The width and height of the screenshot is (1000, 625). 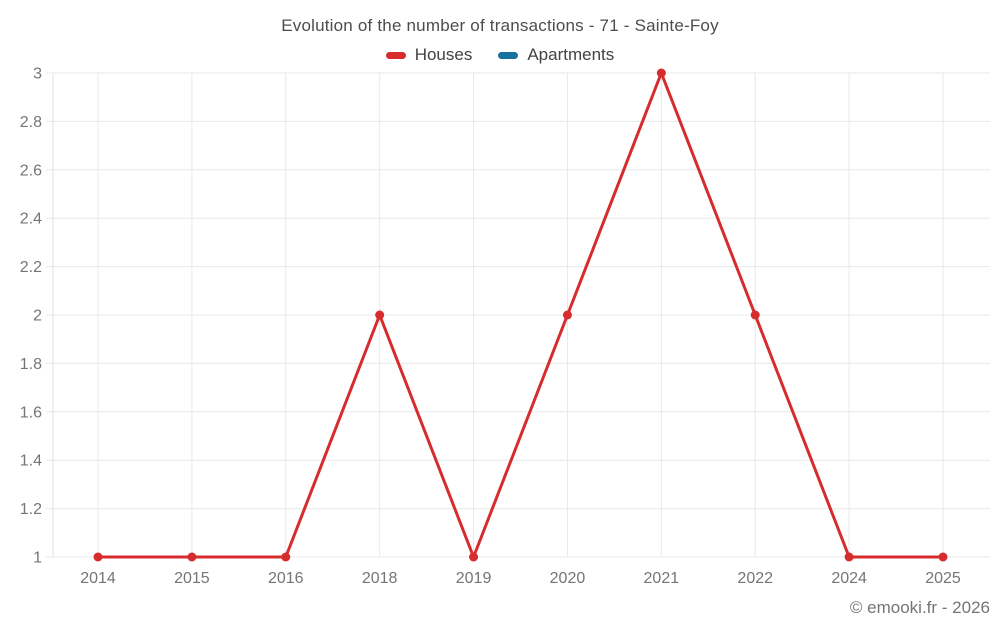 I want to click on chart-legend: Houses Apartments, so click(x=500, y=55).